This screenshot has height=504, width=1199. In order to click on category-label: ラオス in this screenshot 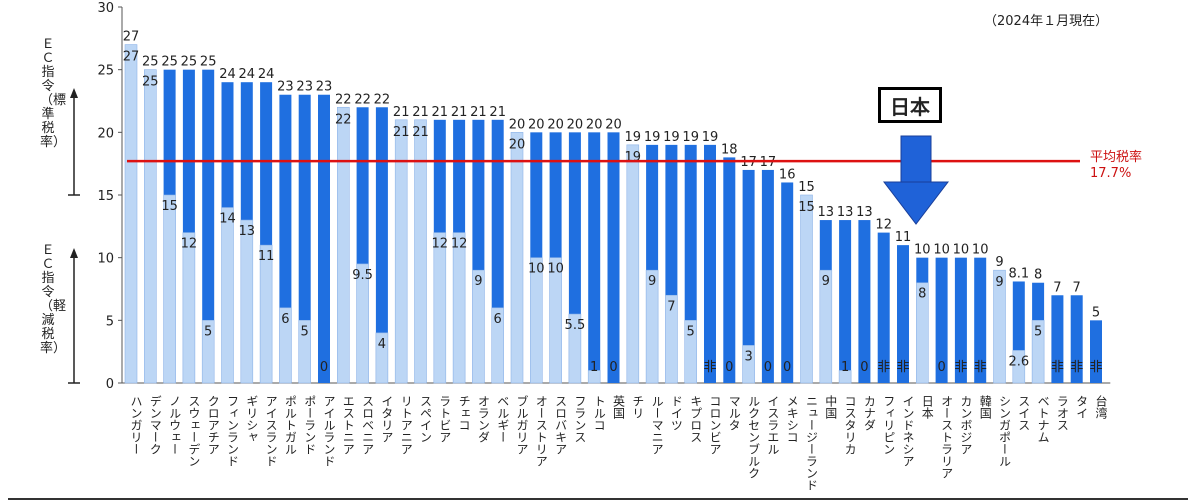, I will do `click(1062, 413)`.